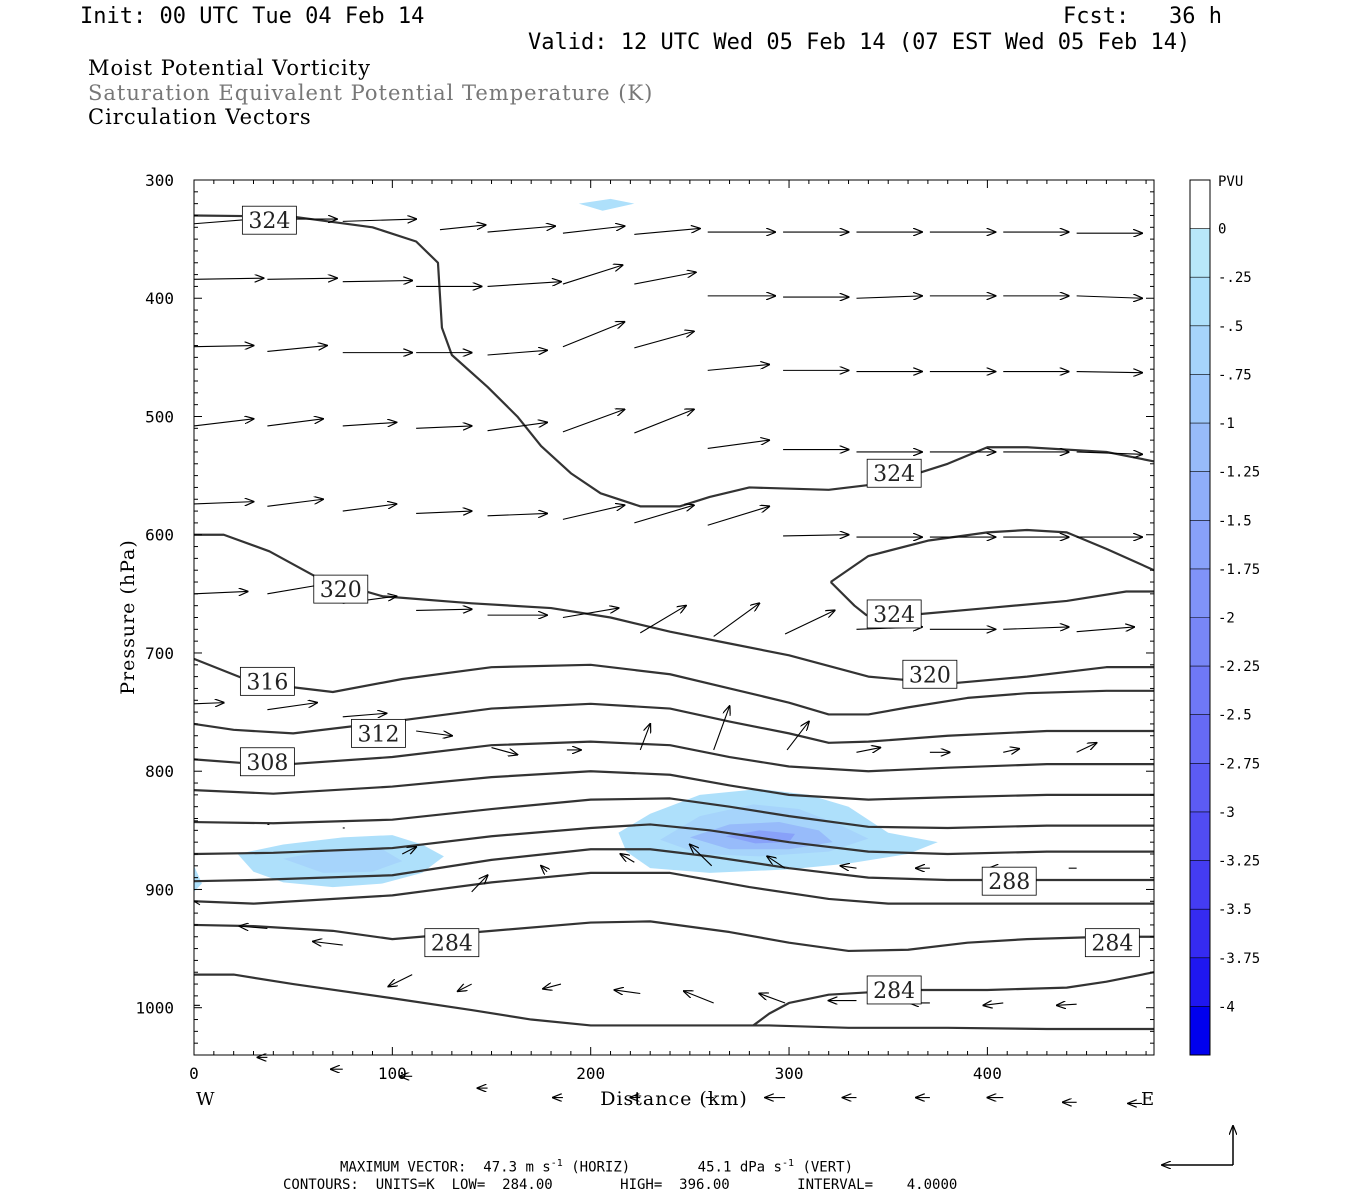 The width and height of the screenshot is (1350, 1200). Describe the element at coordinates (200, 117) in the screenshot. I see `field-title-vectors: Circulation Vectors` at that location.